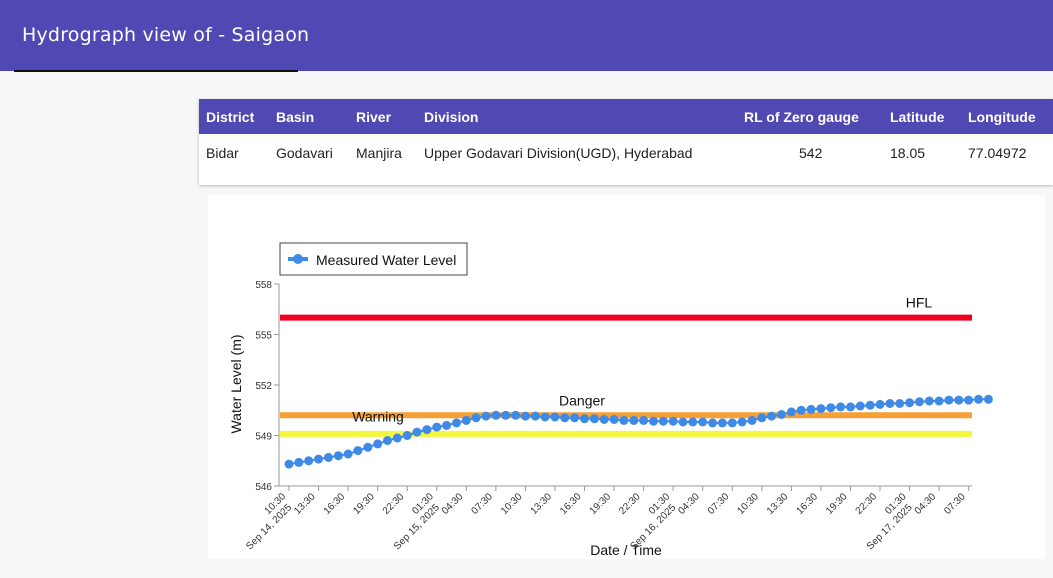 This screenshot has height=578, width=1053. I want to click on x-tick-label-time: 04:30, so click(689, 504).